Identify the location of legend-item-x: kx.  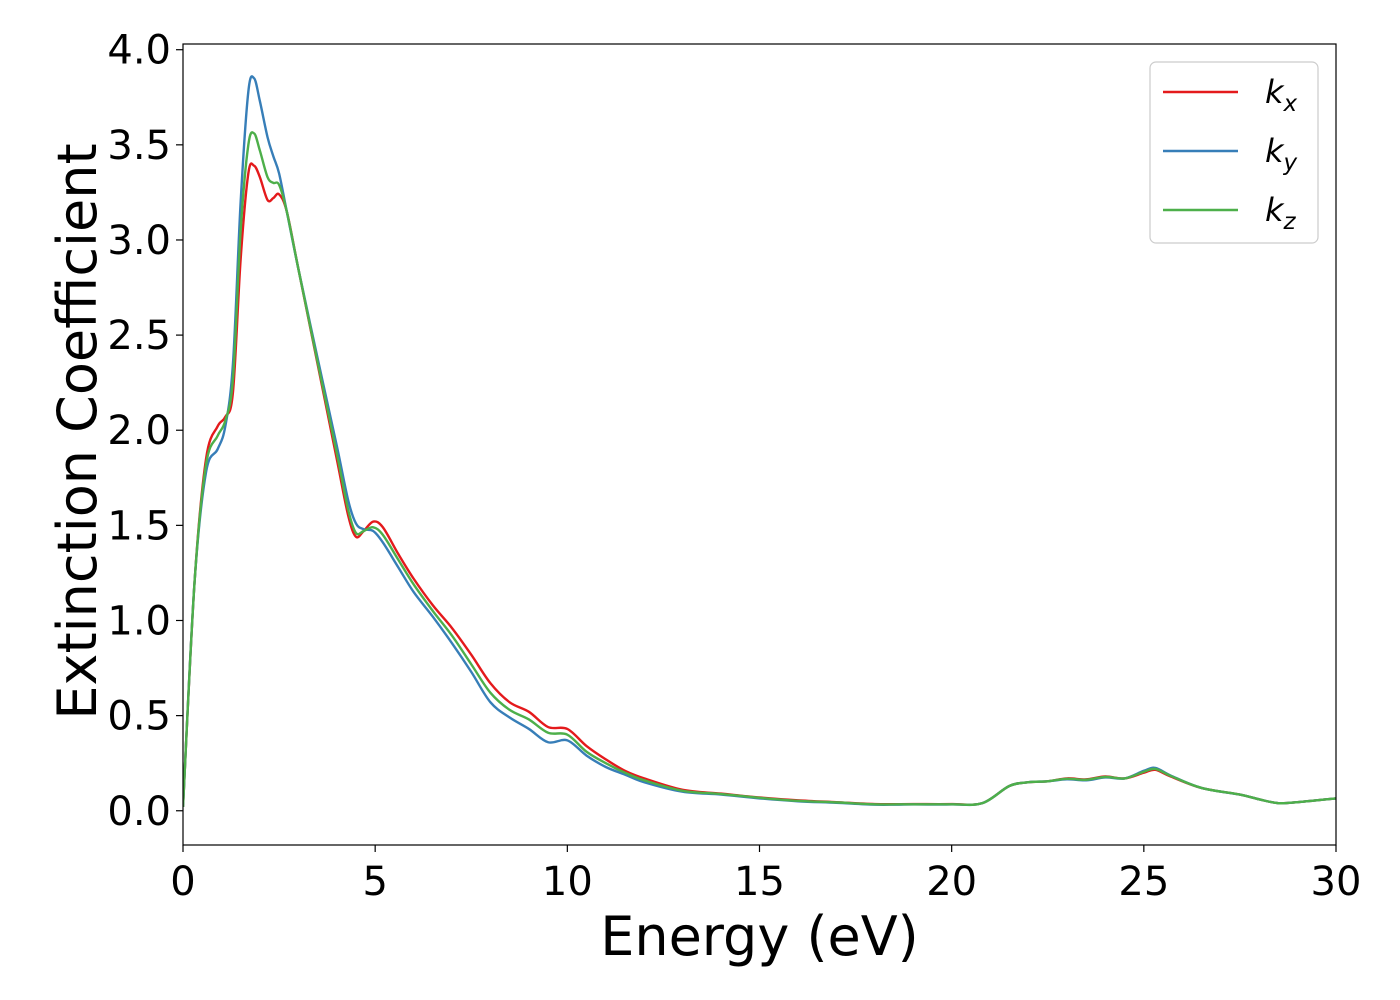
(1230, 95).